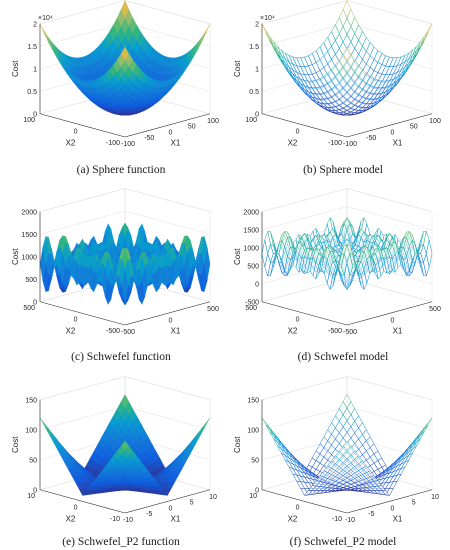  I want to click on panel-caption: (f) Schwefel_P2 model, so click(343, 542).